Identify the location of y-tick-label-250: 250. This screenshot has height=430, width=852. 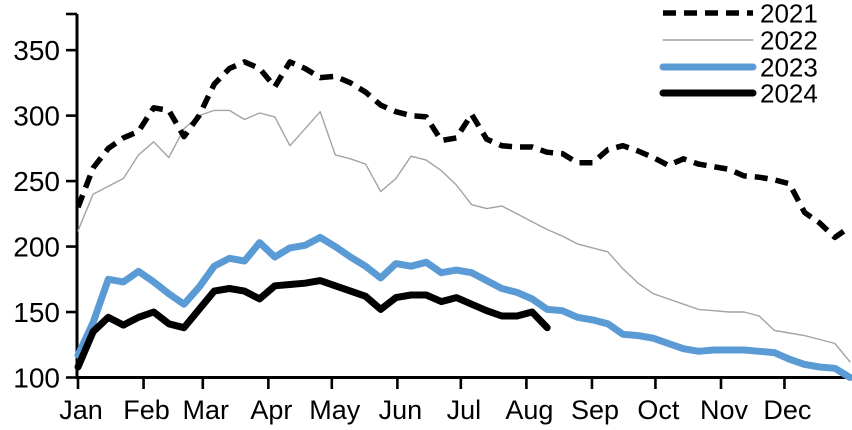
(36, 181).